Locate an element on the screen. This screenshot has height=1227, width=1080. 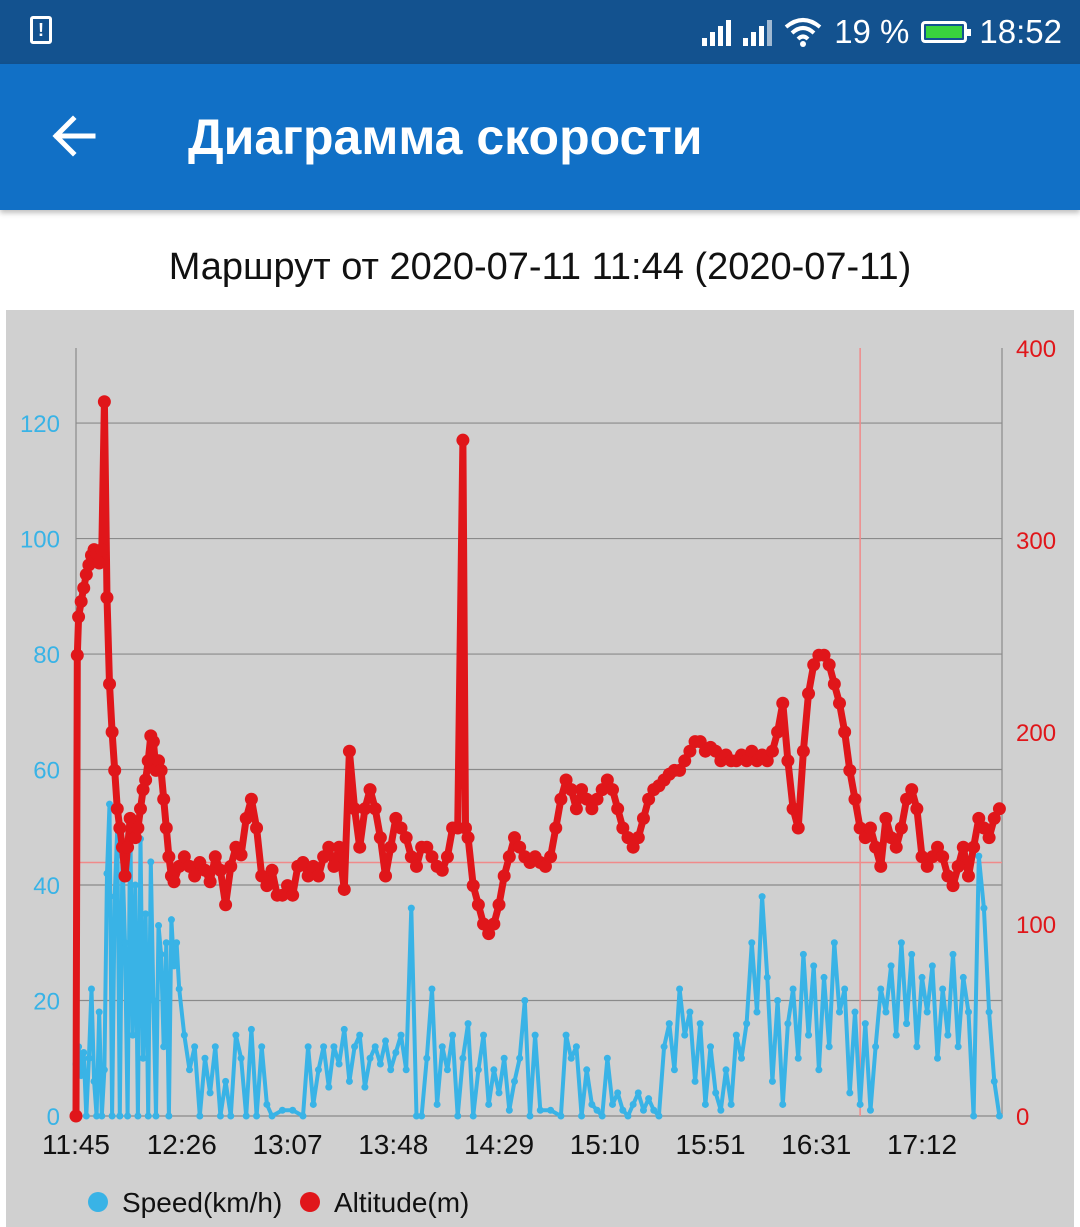
back-button is located at coordinates (74, 136).